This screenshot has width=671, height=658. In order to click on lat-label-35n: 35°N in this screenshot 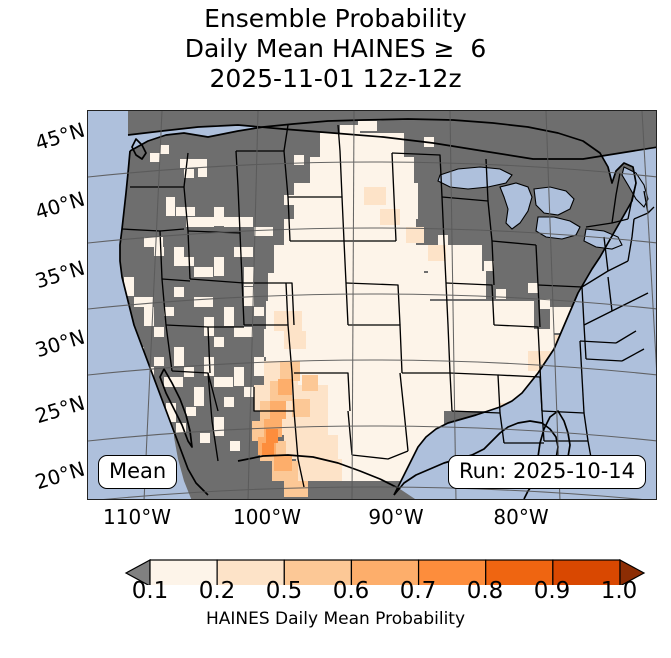, I will do `click(60, 274)`.